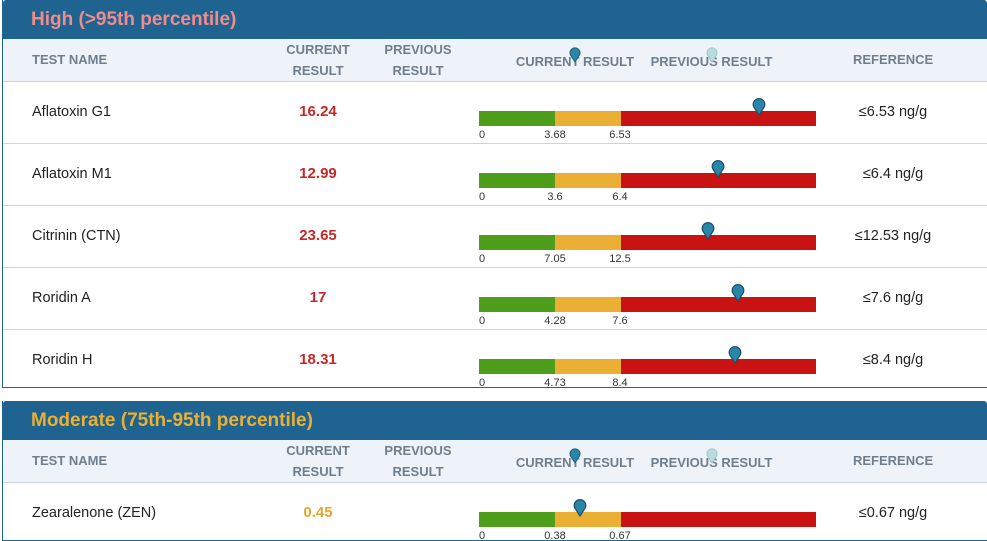 Image resolution: width=987 pixels, height=541 pixels. I want to click on table-row: Aflatoxin M1 12.99 0 3.6 6.4 ≤6.4 ng/g, so click(495, 174).